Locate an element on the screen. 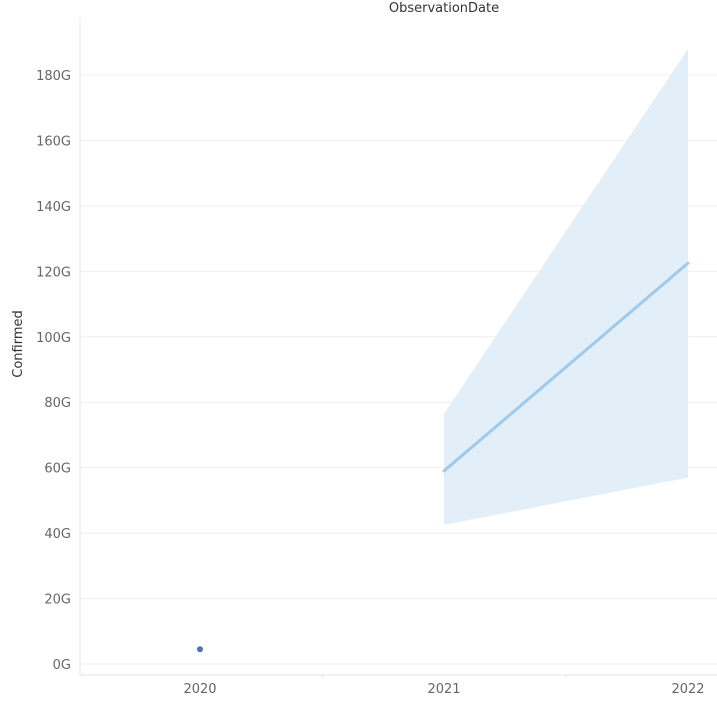 This screenshot has width=717, height=703. x-tick-label: 2020 is located at coordinates (199, 689).